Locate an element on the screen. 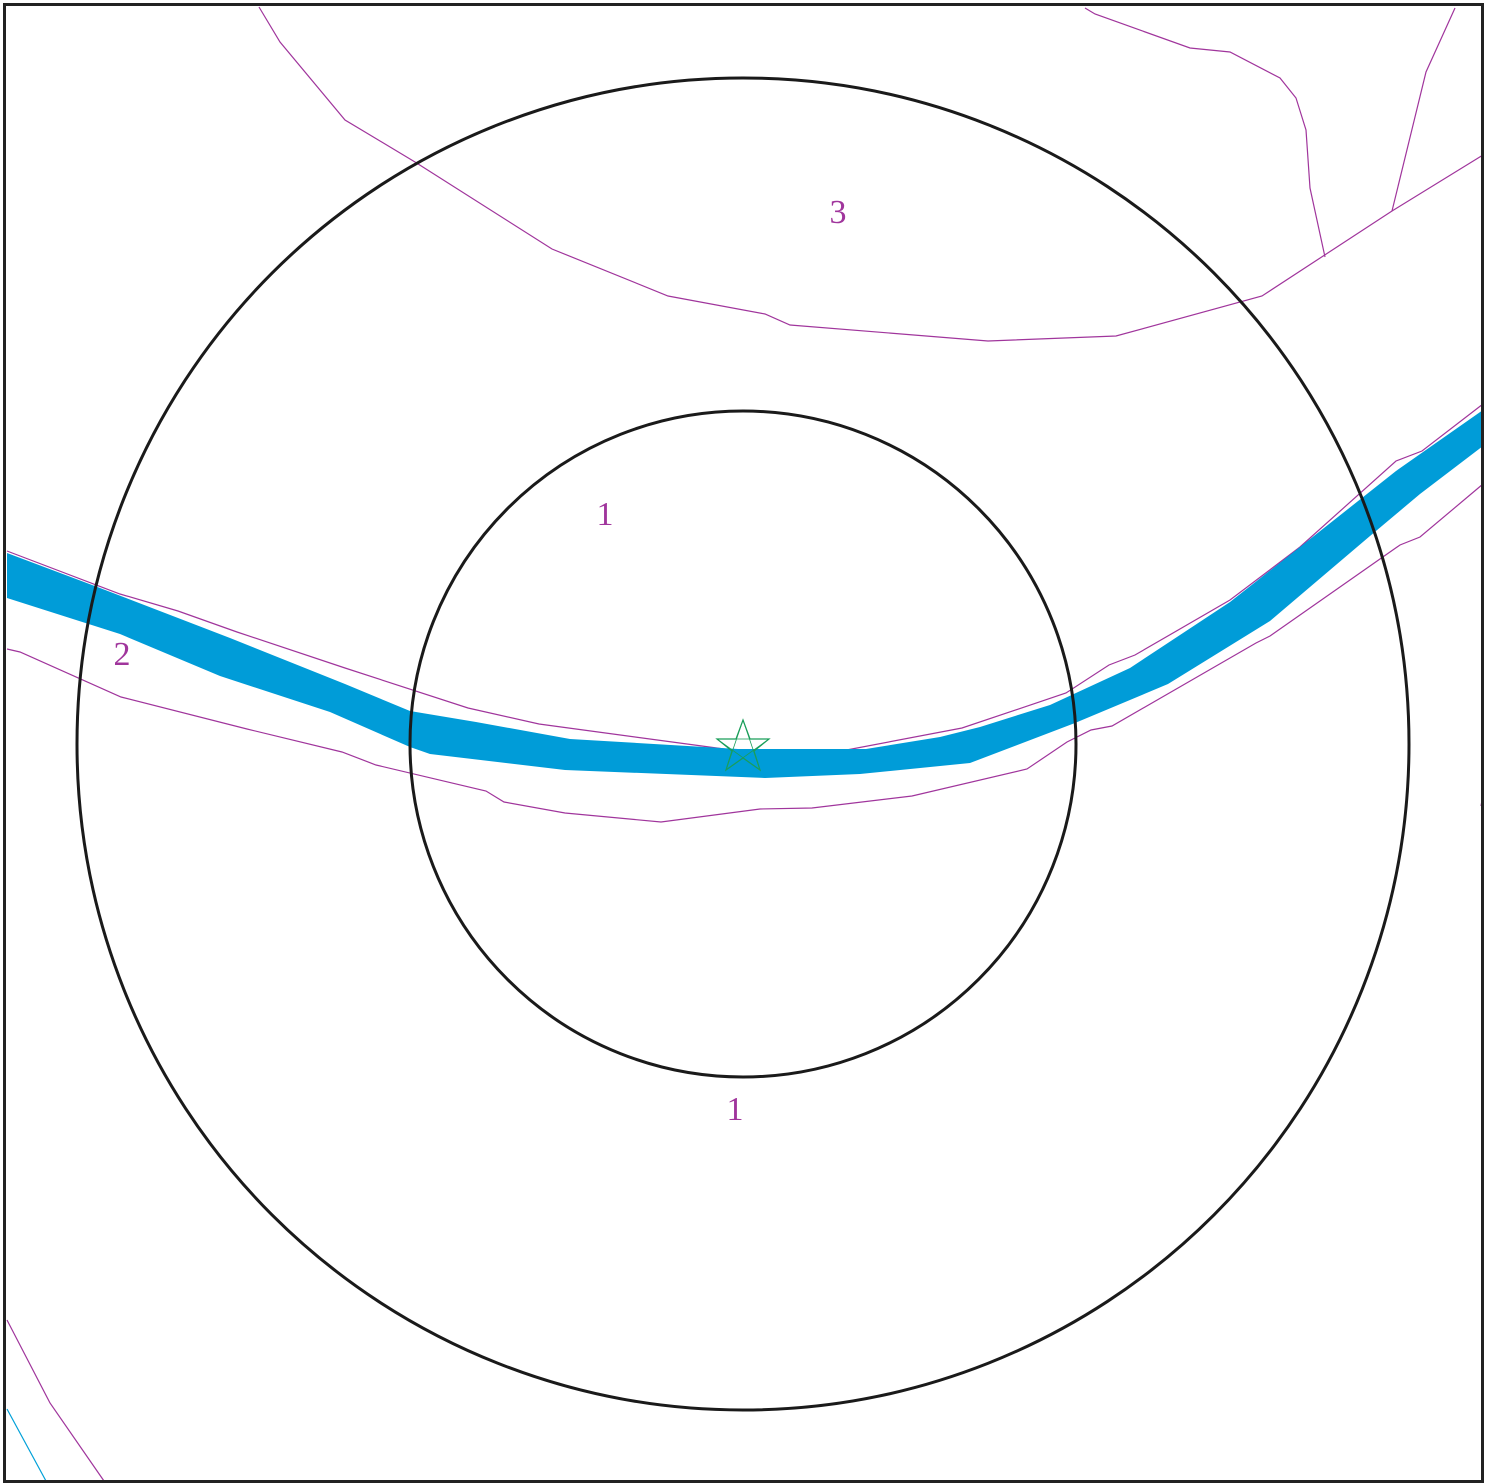  zone-label-3: 3 is located at coordinates (838, 212).